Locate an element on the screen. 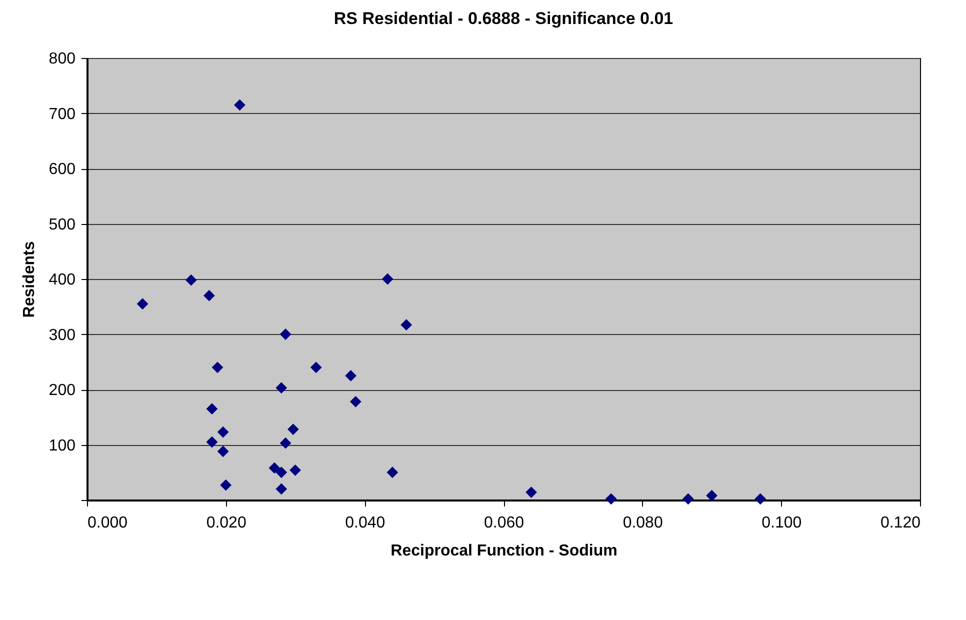  chart-title: RS Residential - 0.6888 - Significance 0.01 is located at coordinates (504, 18).